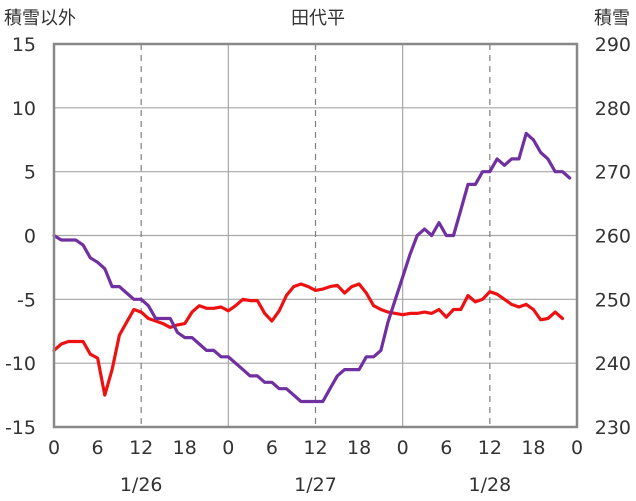  I want to click on left-tick-label: 5, so click(30, 173).